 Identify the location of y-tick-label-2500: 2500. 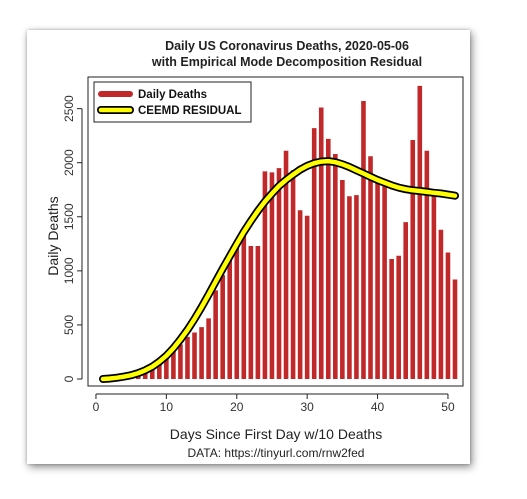
(69, 108).